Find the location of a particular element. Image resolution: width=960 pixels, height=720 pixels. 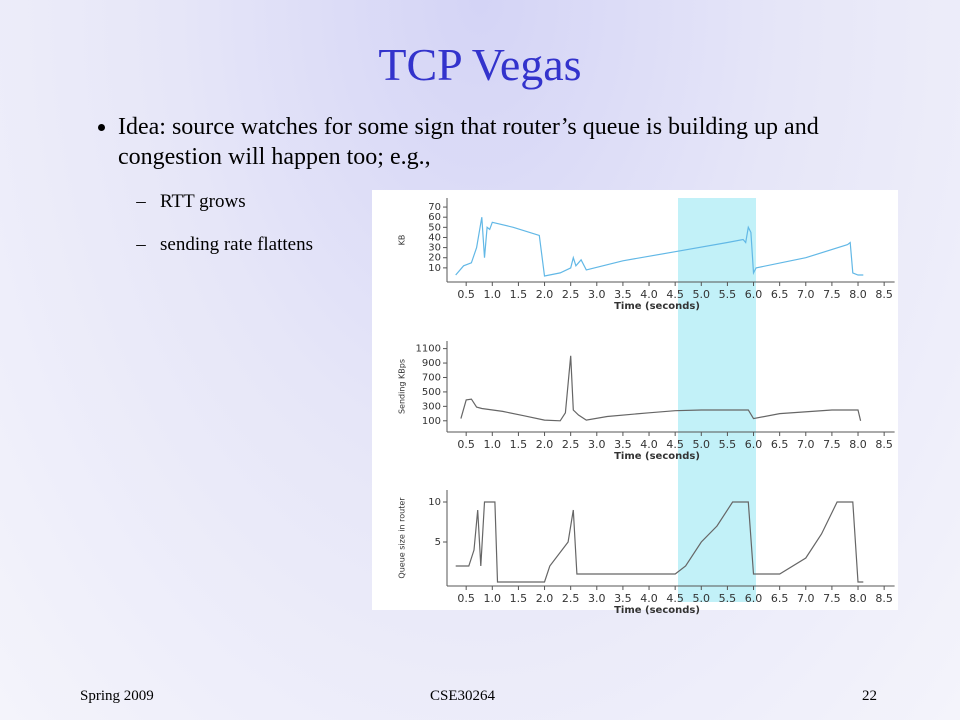

highlight-band is located at coordinates (717, 400).